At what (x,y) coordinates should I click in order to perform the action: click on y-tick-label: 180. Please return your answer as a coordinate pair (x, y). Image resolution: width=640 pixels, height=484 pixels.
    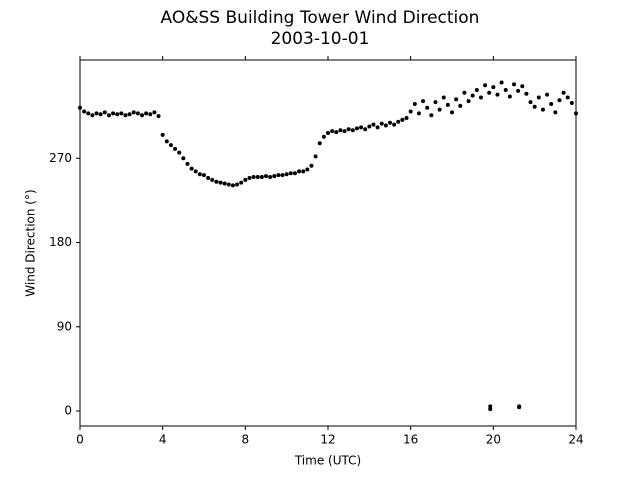
    Looking at the image, I should click on (60, 242).